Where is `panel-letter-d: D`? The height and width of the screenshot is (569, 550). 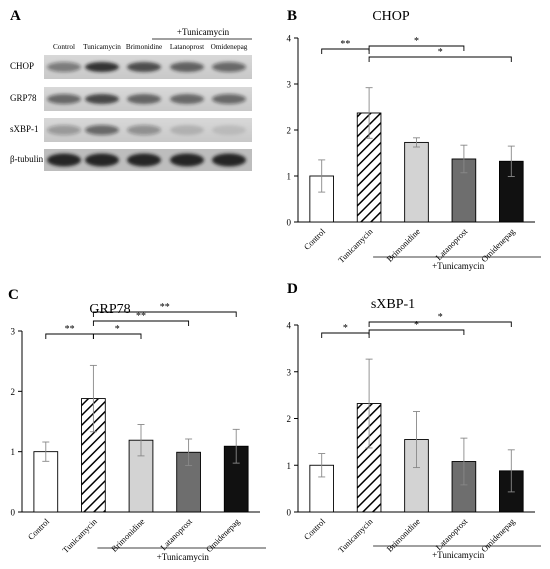 panel-letter-d: D is located at coordinates (292, 289).